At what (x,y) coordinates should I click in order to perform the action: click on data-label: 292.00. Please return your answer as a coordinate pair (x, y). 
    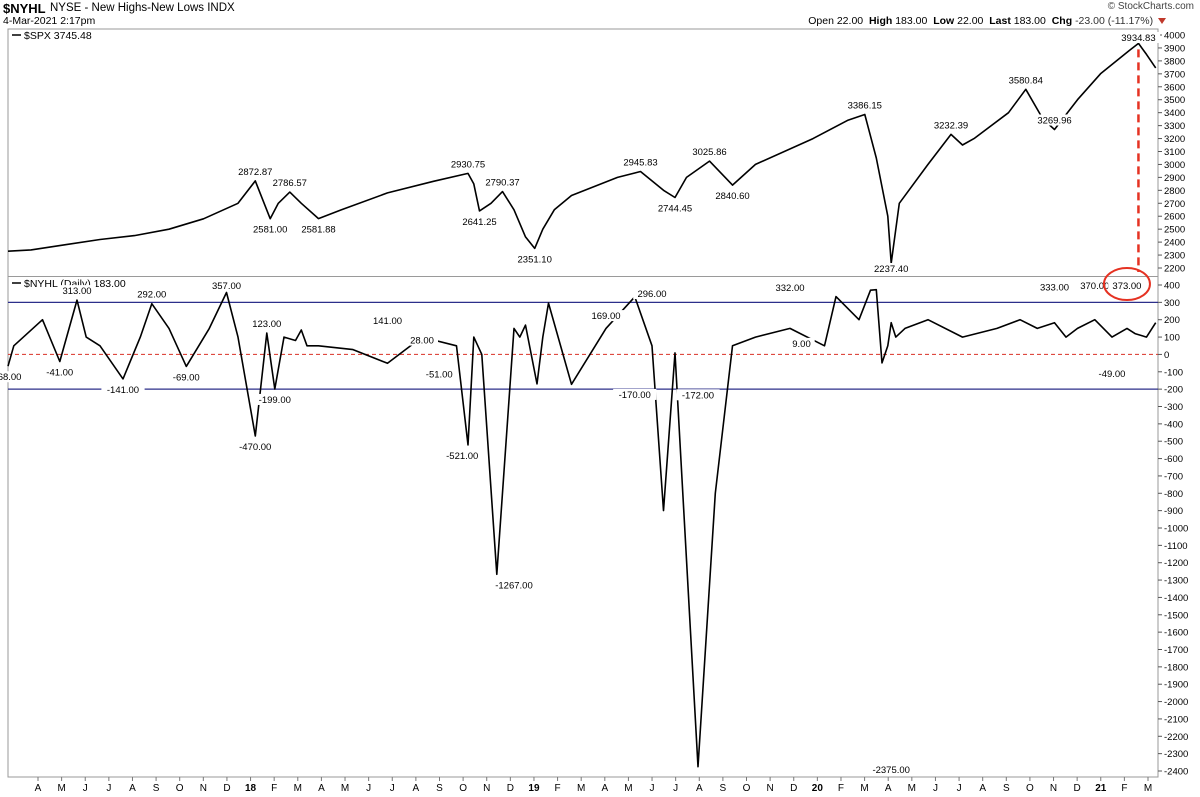
    Looking at the image, I should click on (151, 295).